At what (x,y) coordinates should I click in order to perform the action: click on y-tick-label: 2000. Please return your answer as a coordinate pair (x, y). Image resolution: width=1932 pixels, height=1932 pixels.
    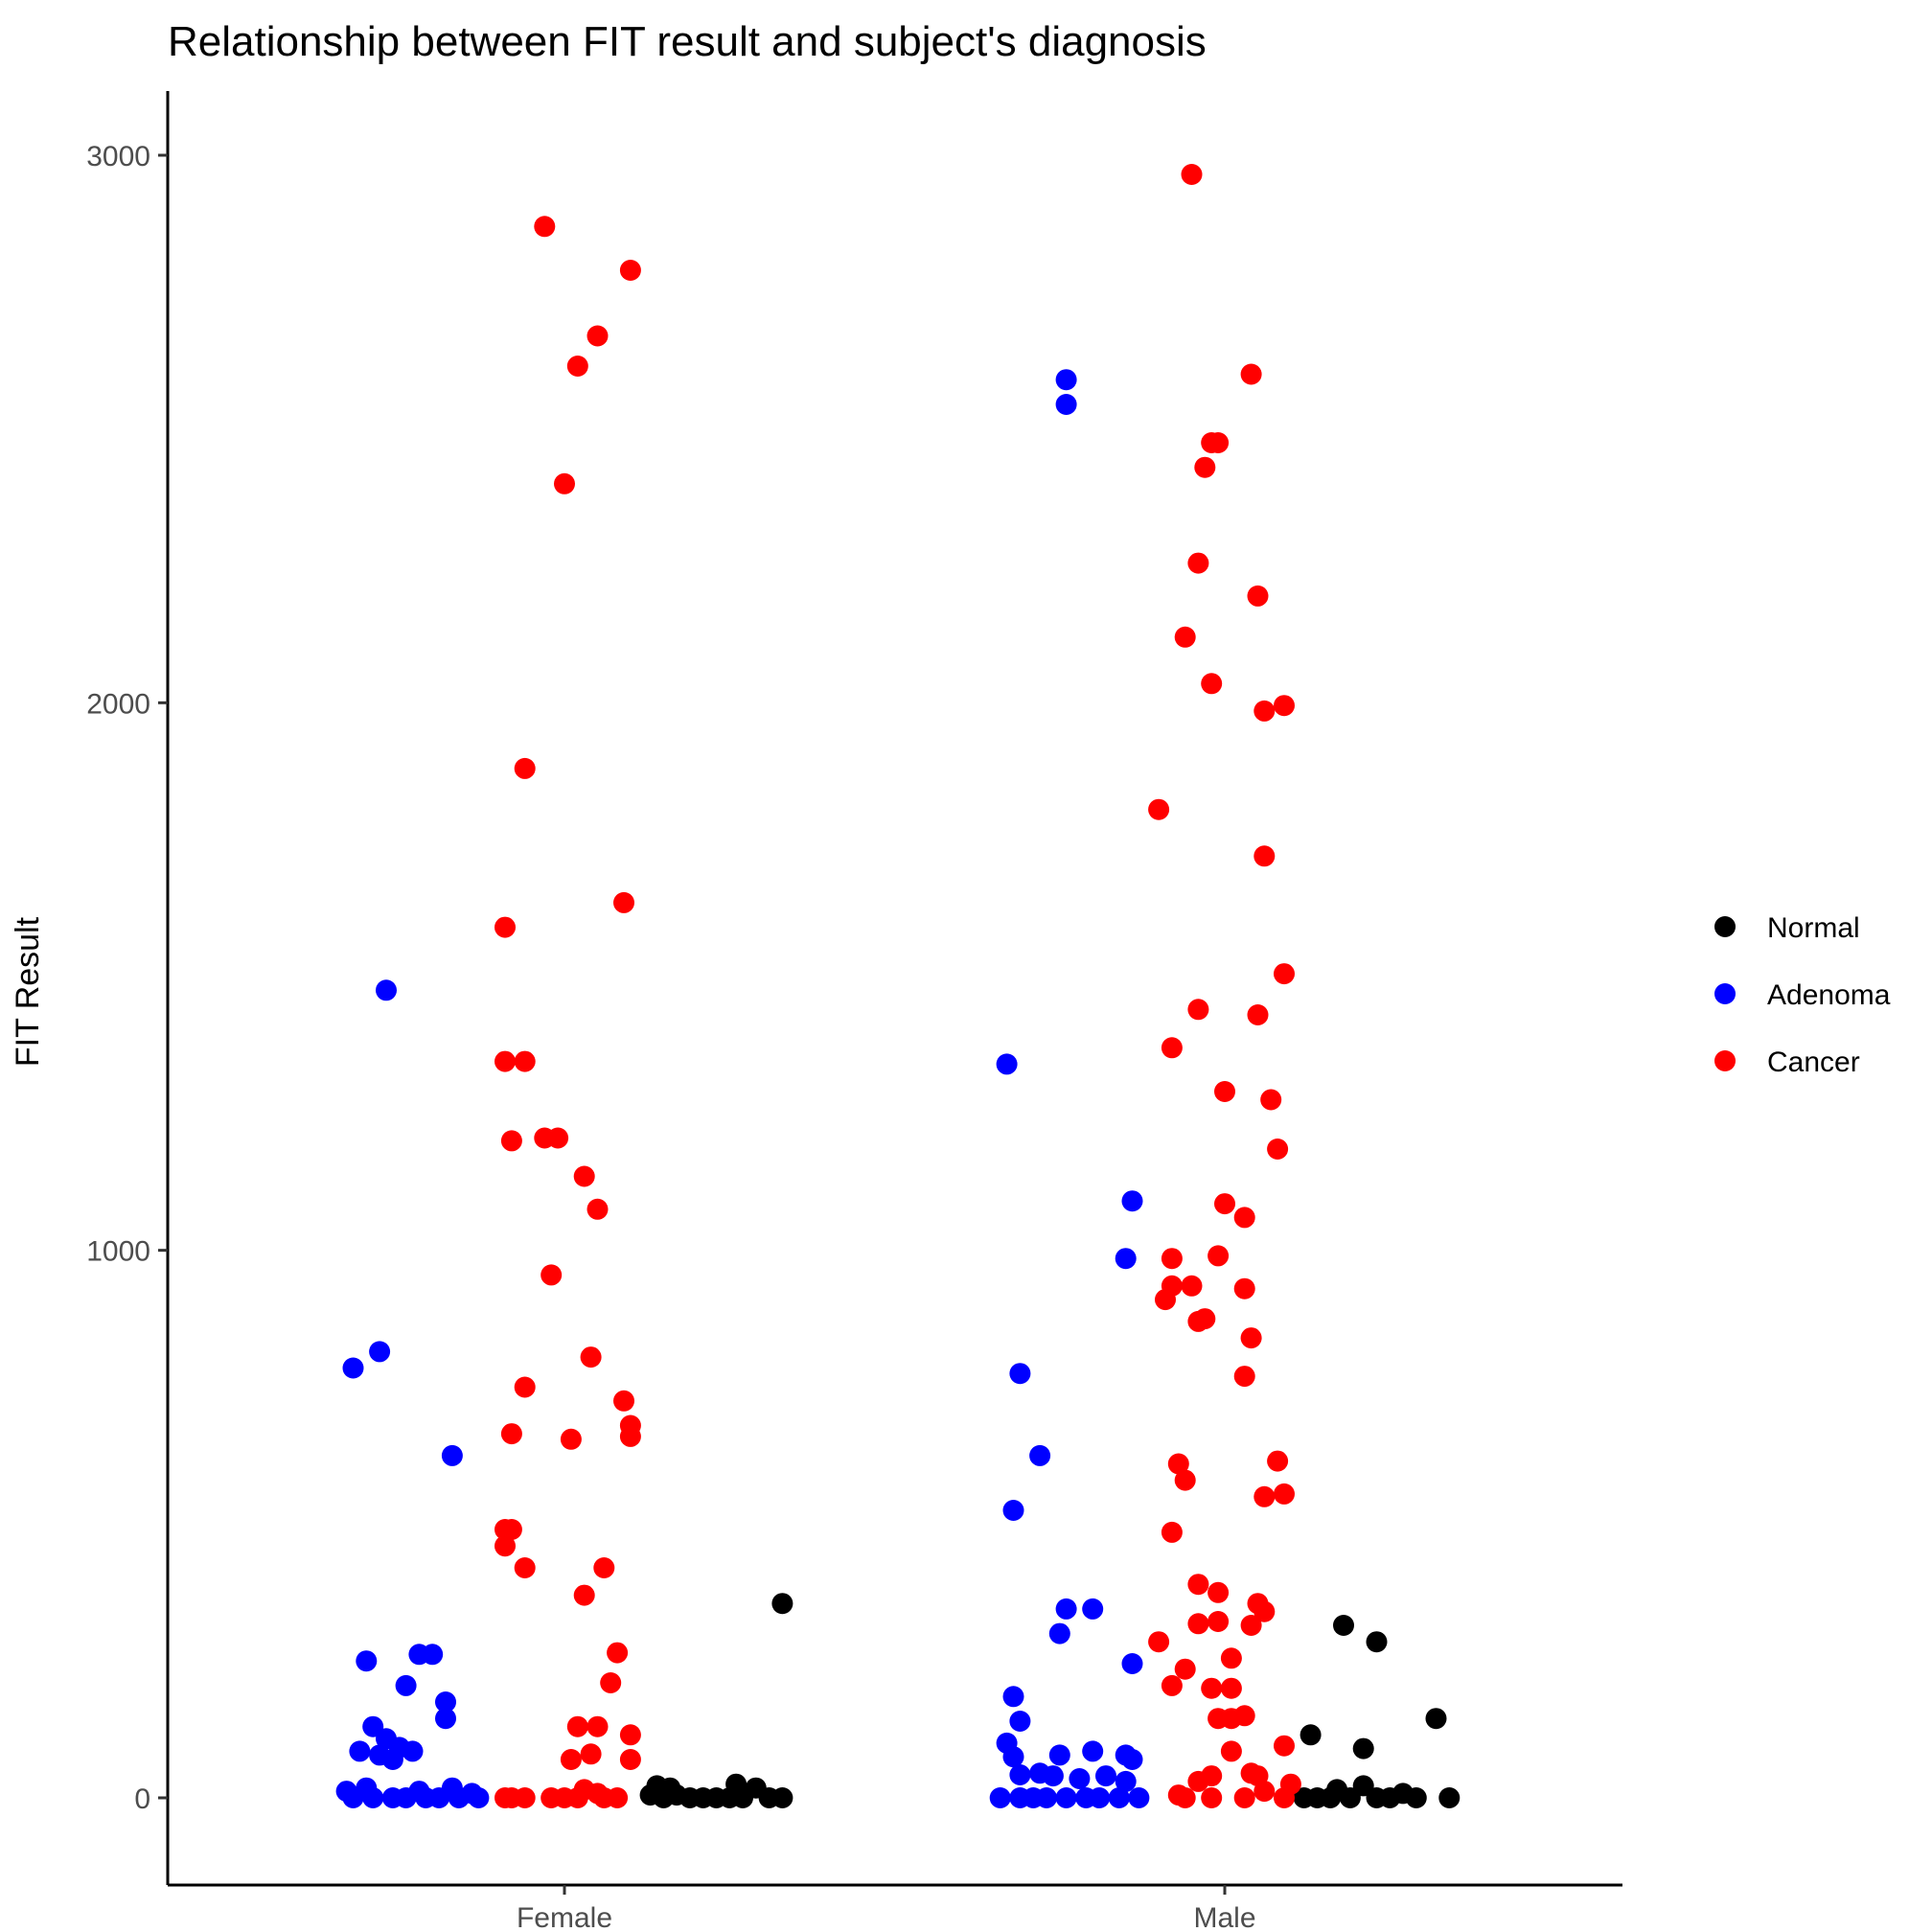
    Looking at the image, I should click on (118, 704).